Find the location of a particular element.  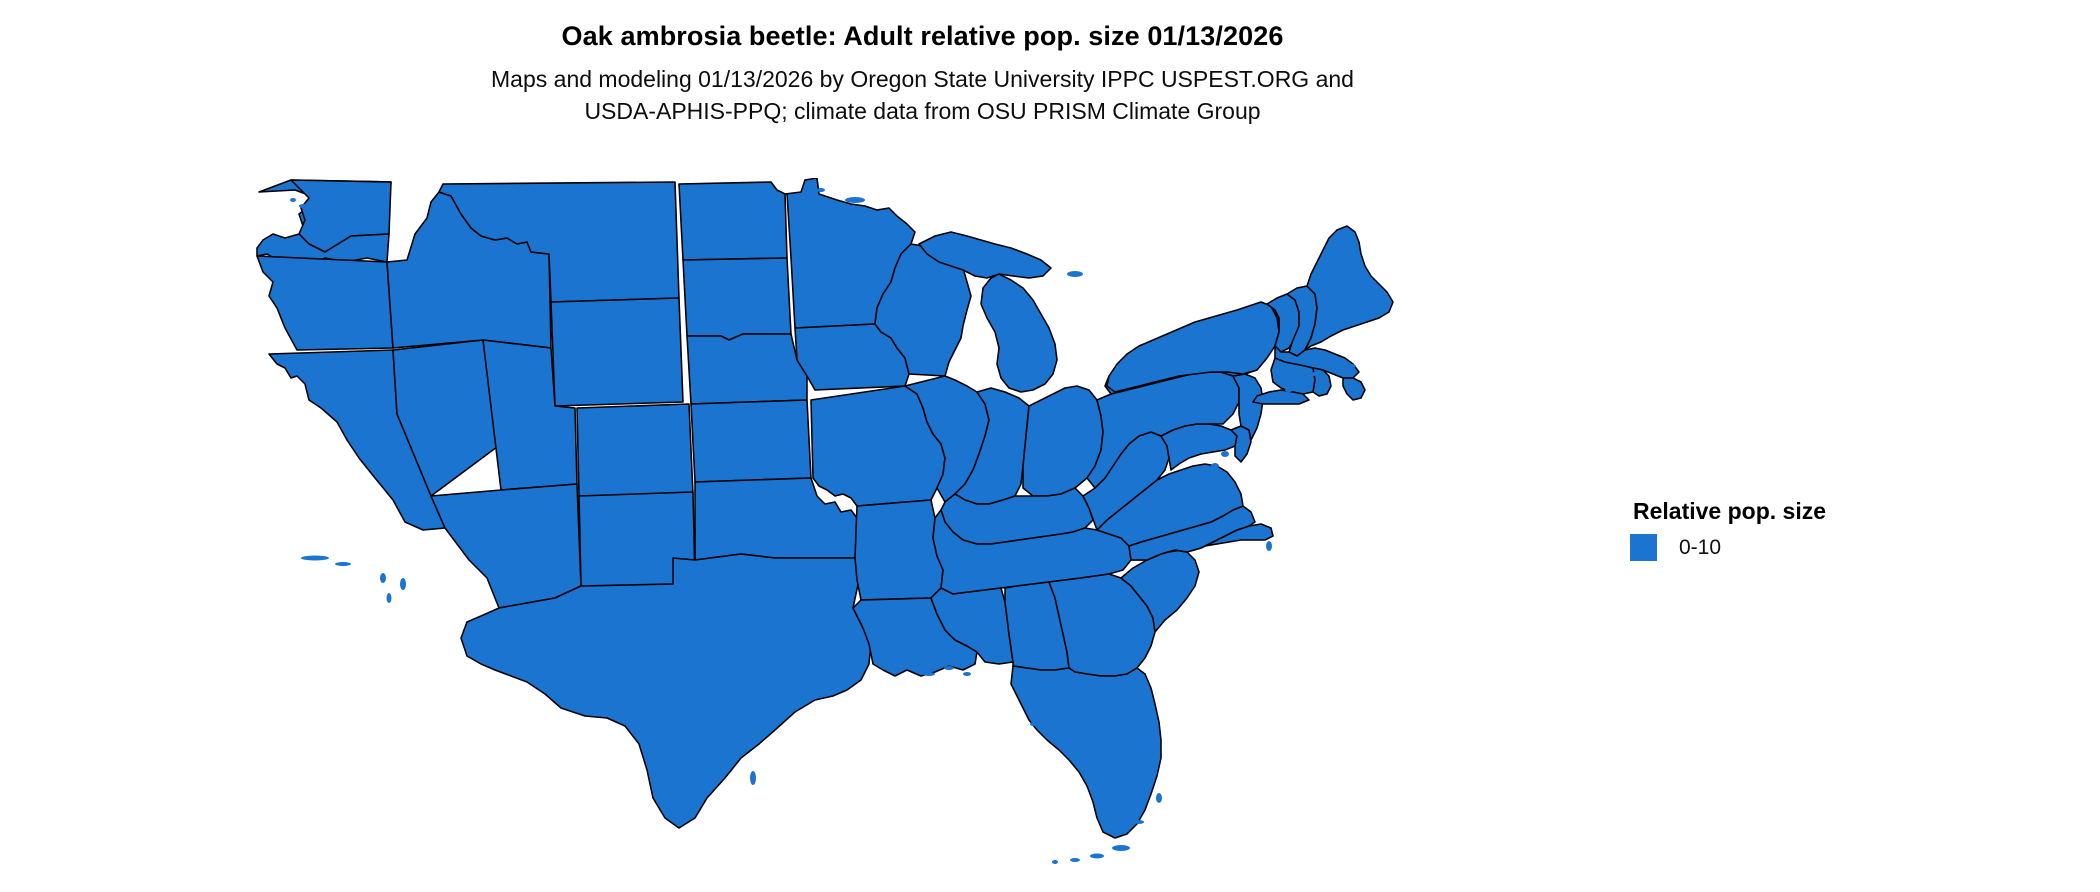

state-south-dakota is located at coordinates (737, 299).